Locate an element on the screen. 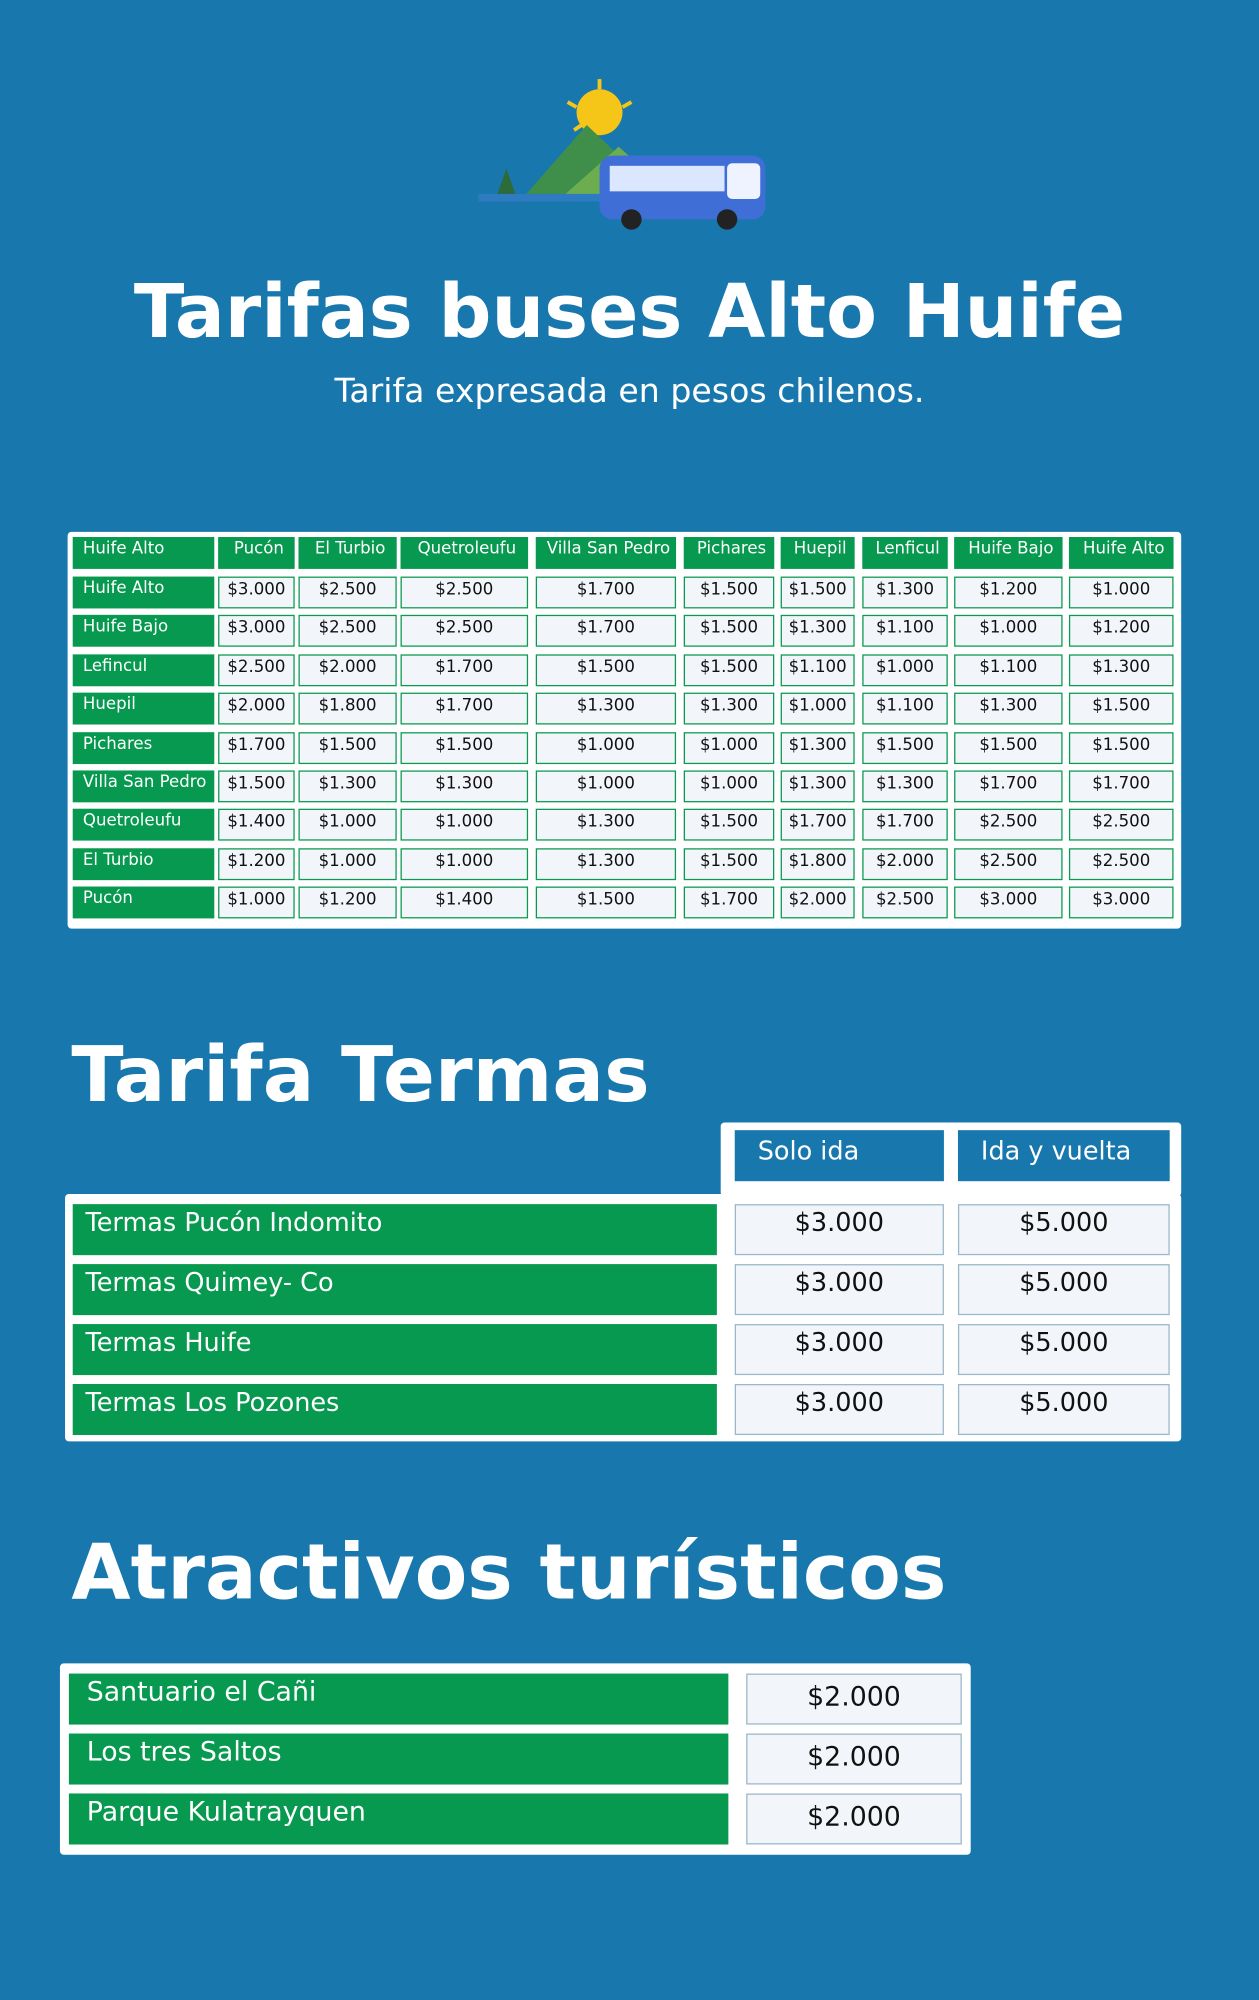 The width and height of the screenshot is (1259, 2000). title: Tarifas buses Alto Huife is located at coordinates (629, 311).